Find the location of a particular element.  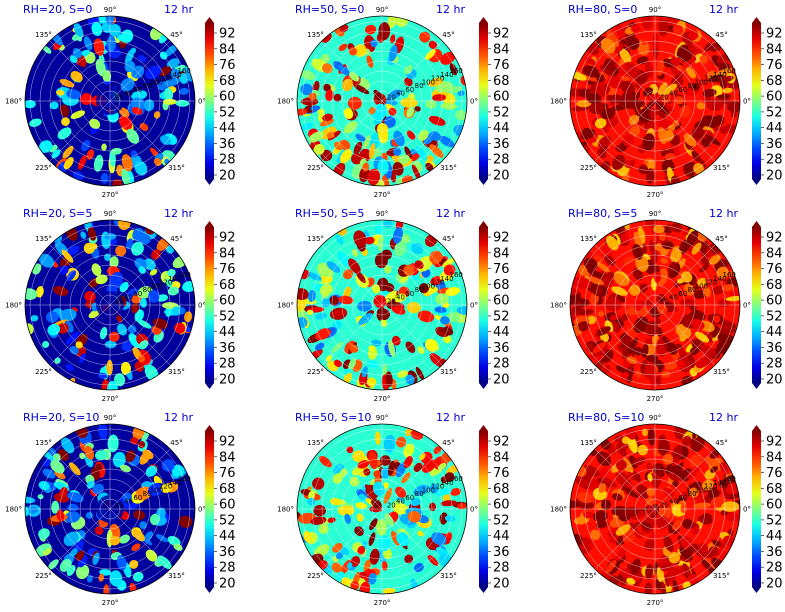

colorbar-tick-label: 28 is located at coordinates (227, 364).